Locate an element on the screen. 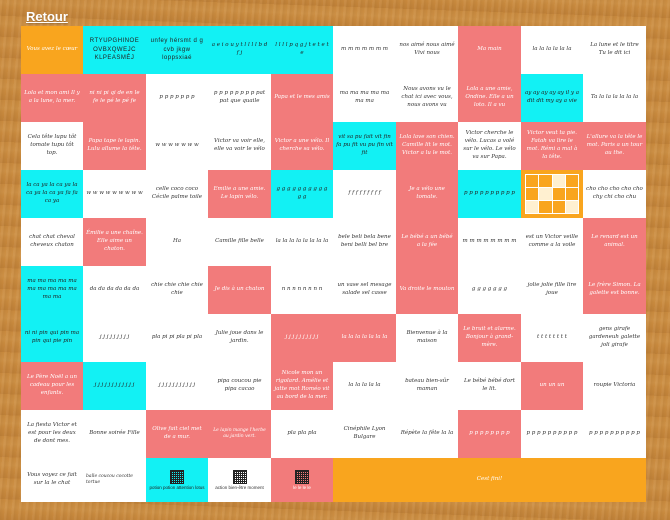  board-cell: pla pla pla is located at coordinates (302, 434).